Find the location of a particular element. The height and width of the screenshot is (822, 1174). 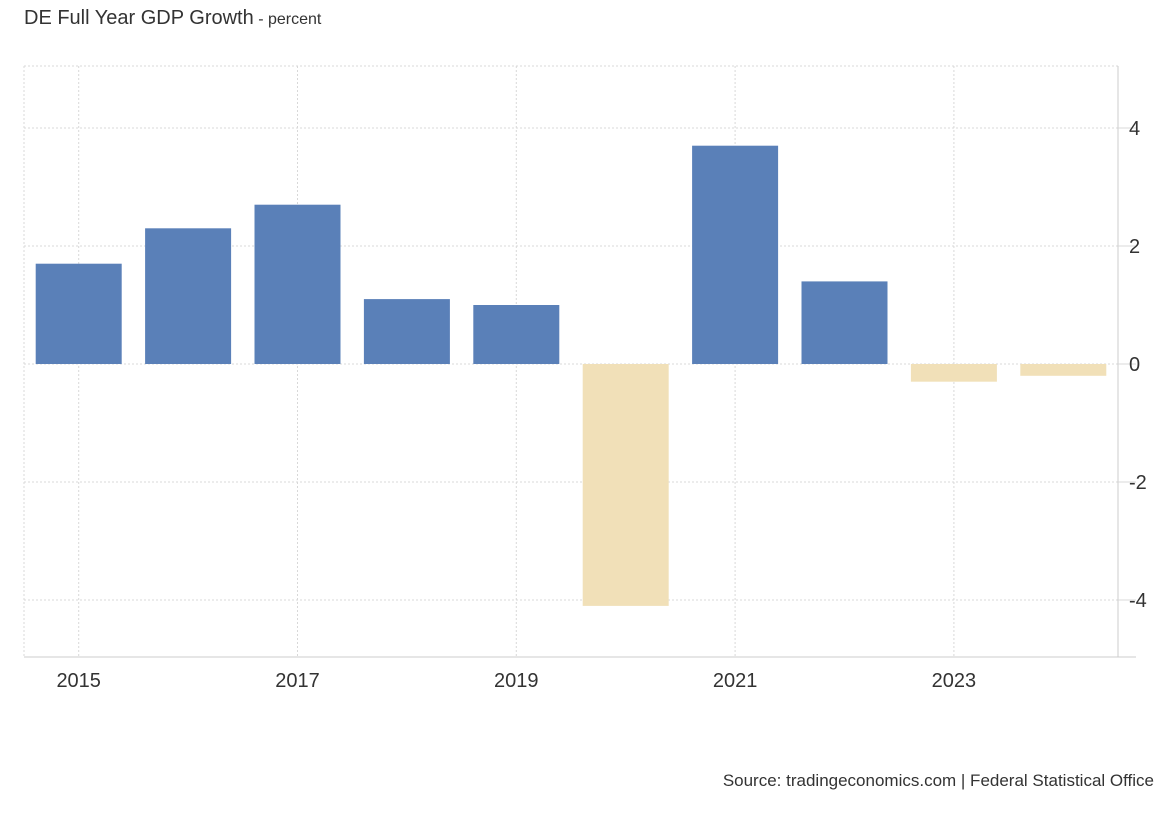

y-axis-ticks: 4 2 0 -2 -4 is located at coordinates (1132, 365).